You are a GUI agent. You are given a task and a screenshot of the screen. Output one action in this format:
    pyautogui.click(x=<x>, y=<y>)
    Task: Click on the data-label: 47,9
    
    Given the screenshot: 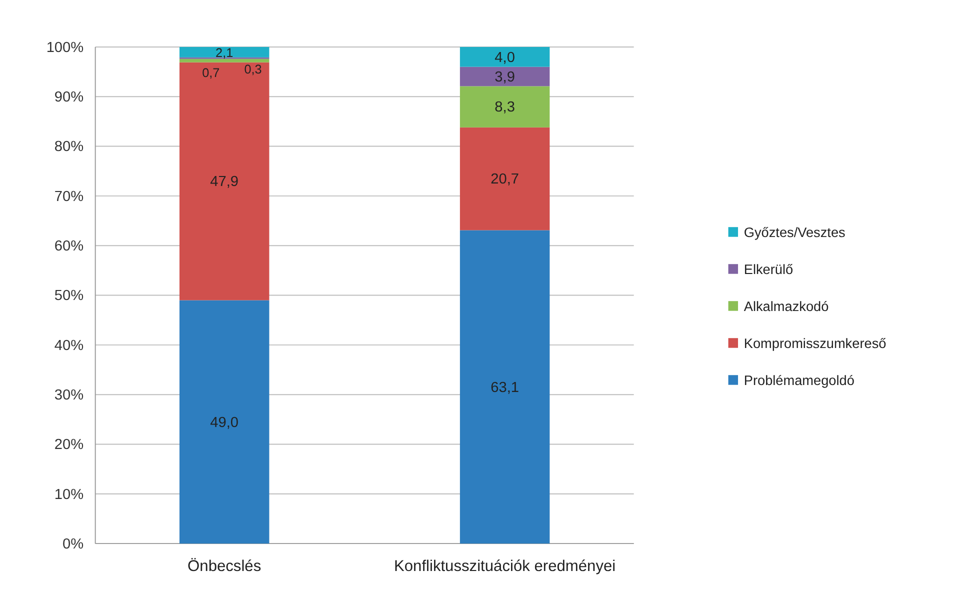 What is the action you would take?
    pyautogui.click(x=224, y=182)
    